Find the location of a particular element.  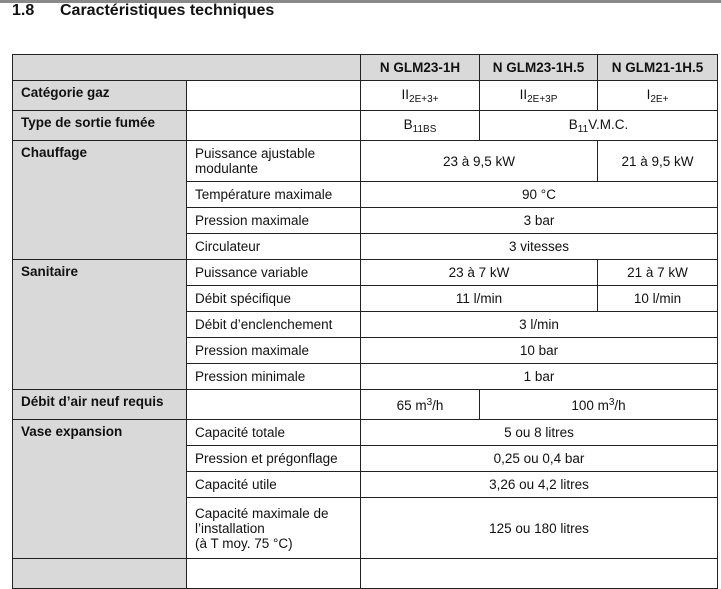

group-label: Sanitaire is located at coordinates (99, 324).